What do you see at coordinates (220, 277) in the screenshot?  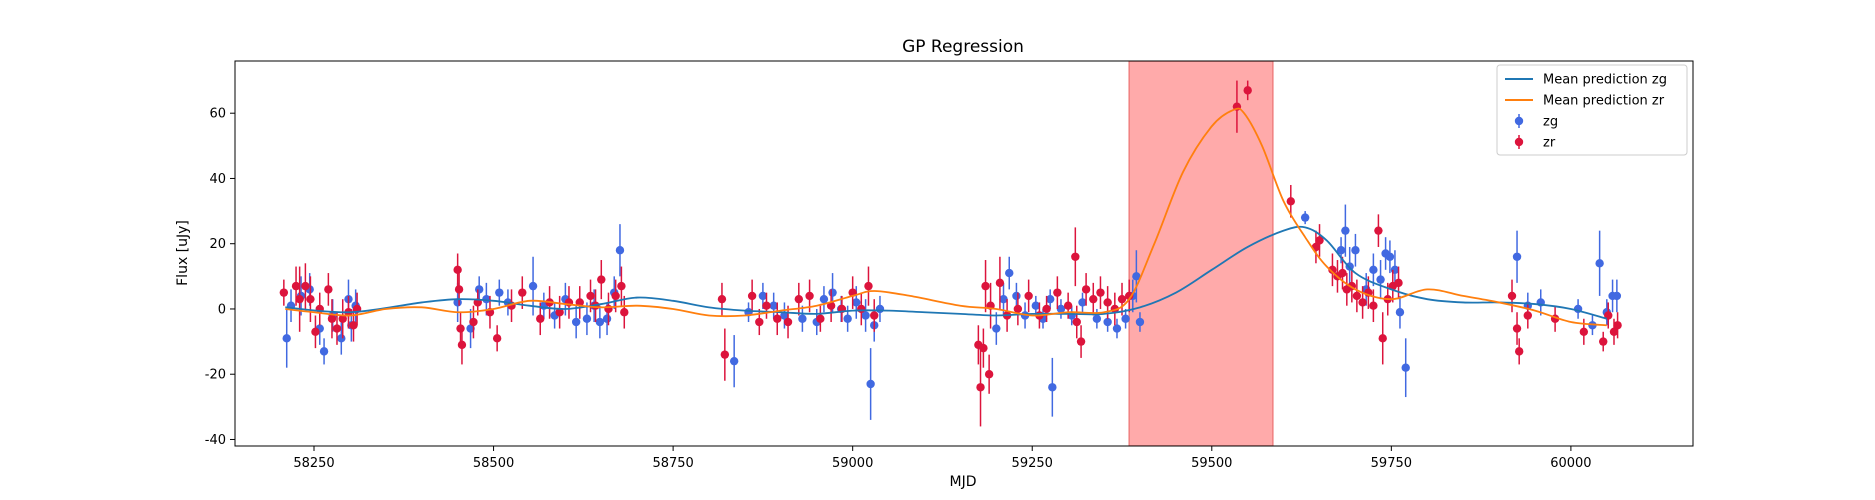 I see `y-axis: -40 -20 0 20 40 60` at bounding box center [220, 277].